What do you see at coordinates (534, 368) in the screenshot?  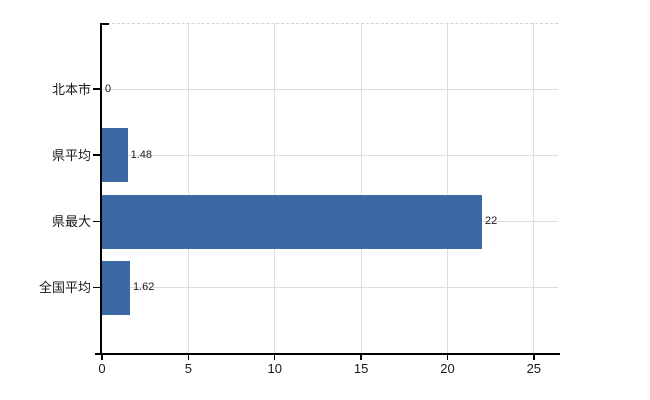 I see `x-tick-label: 25` at bounding box center [534, 368].